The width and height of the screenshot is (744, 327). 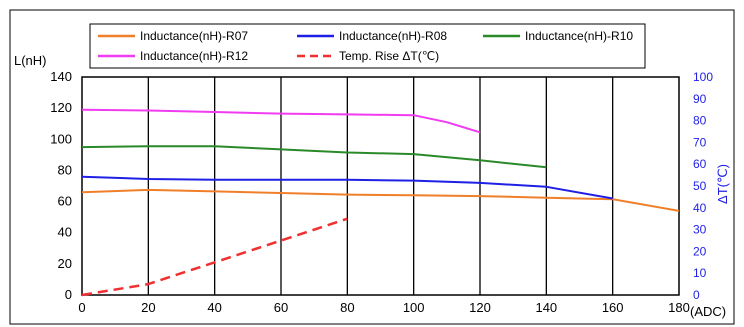 What do you see at coordinates (613, 307) in the screenshot?
I see `x-tick-label: 160` at bounding box center [613, 307].